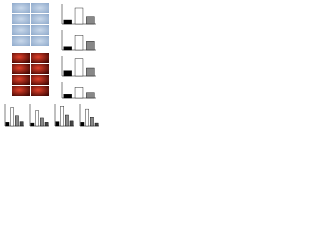 The image size is (320, 240). I want to click on fluorescence-panels, so click(30, 74).